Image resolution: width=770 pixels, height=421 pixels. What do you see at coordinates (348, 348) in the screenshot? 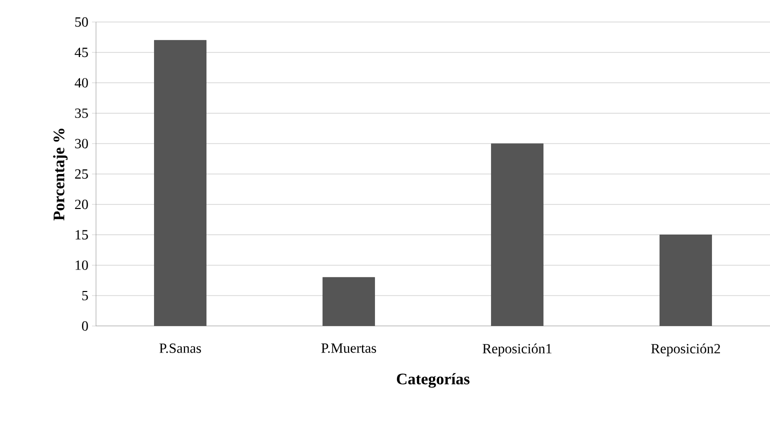
I see `x-tick-label: P.Muertas` at bounding box center [348, 348].